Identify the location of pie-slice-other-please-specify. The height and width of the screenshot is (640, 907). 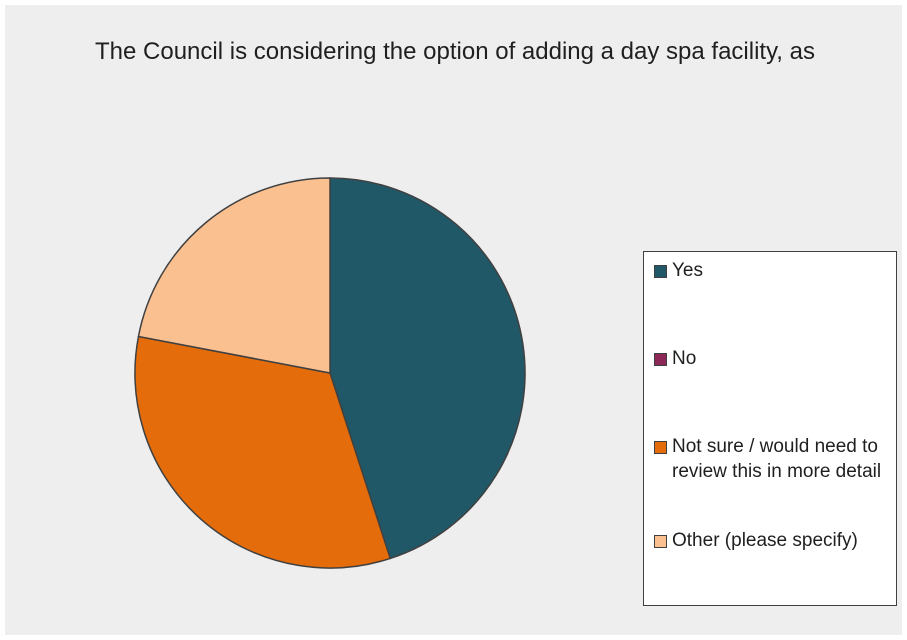
(234, 275).